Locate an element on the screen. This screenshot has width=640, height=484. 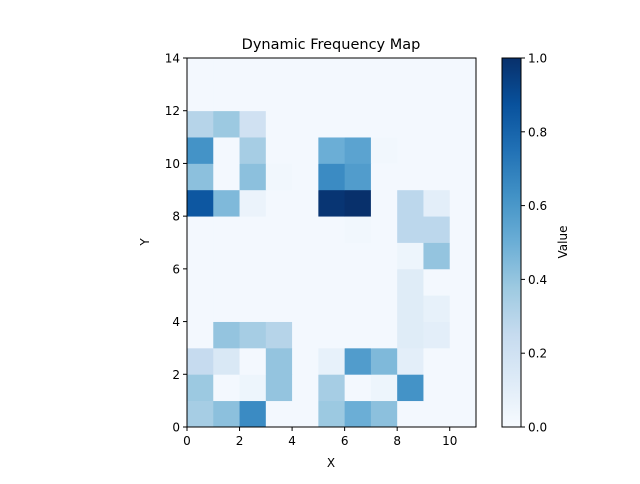
y-tick-label: 2 is located at coordinates (176, 375).